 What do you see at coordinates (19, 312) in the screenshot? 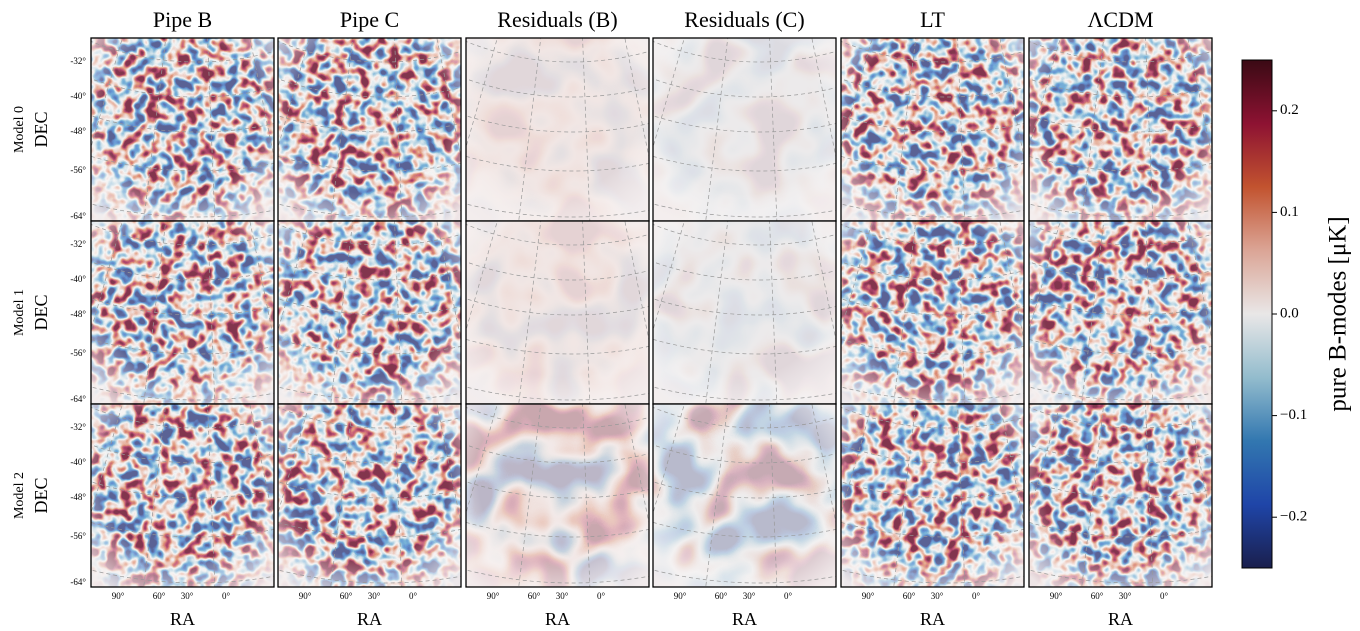
I see `row-label: Model 1` at bounding box center [19, 312].